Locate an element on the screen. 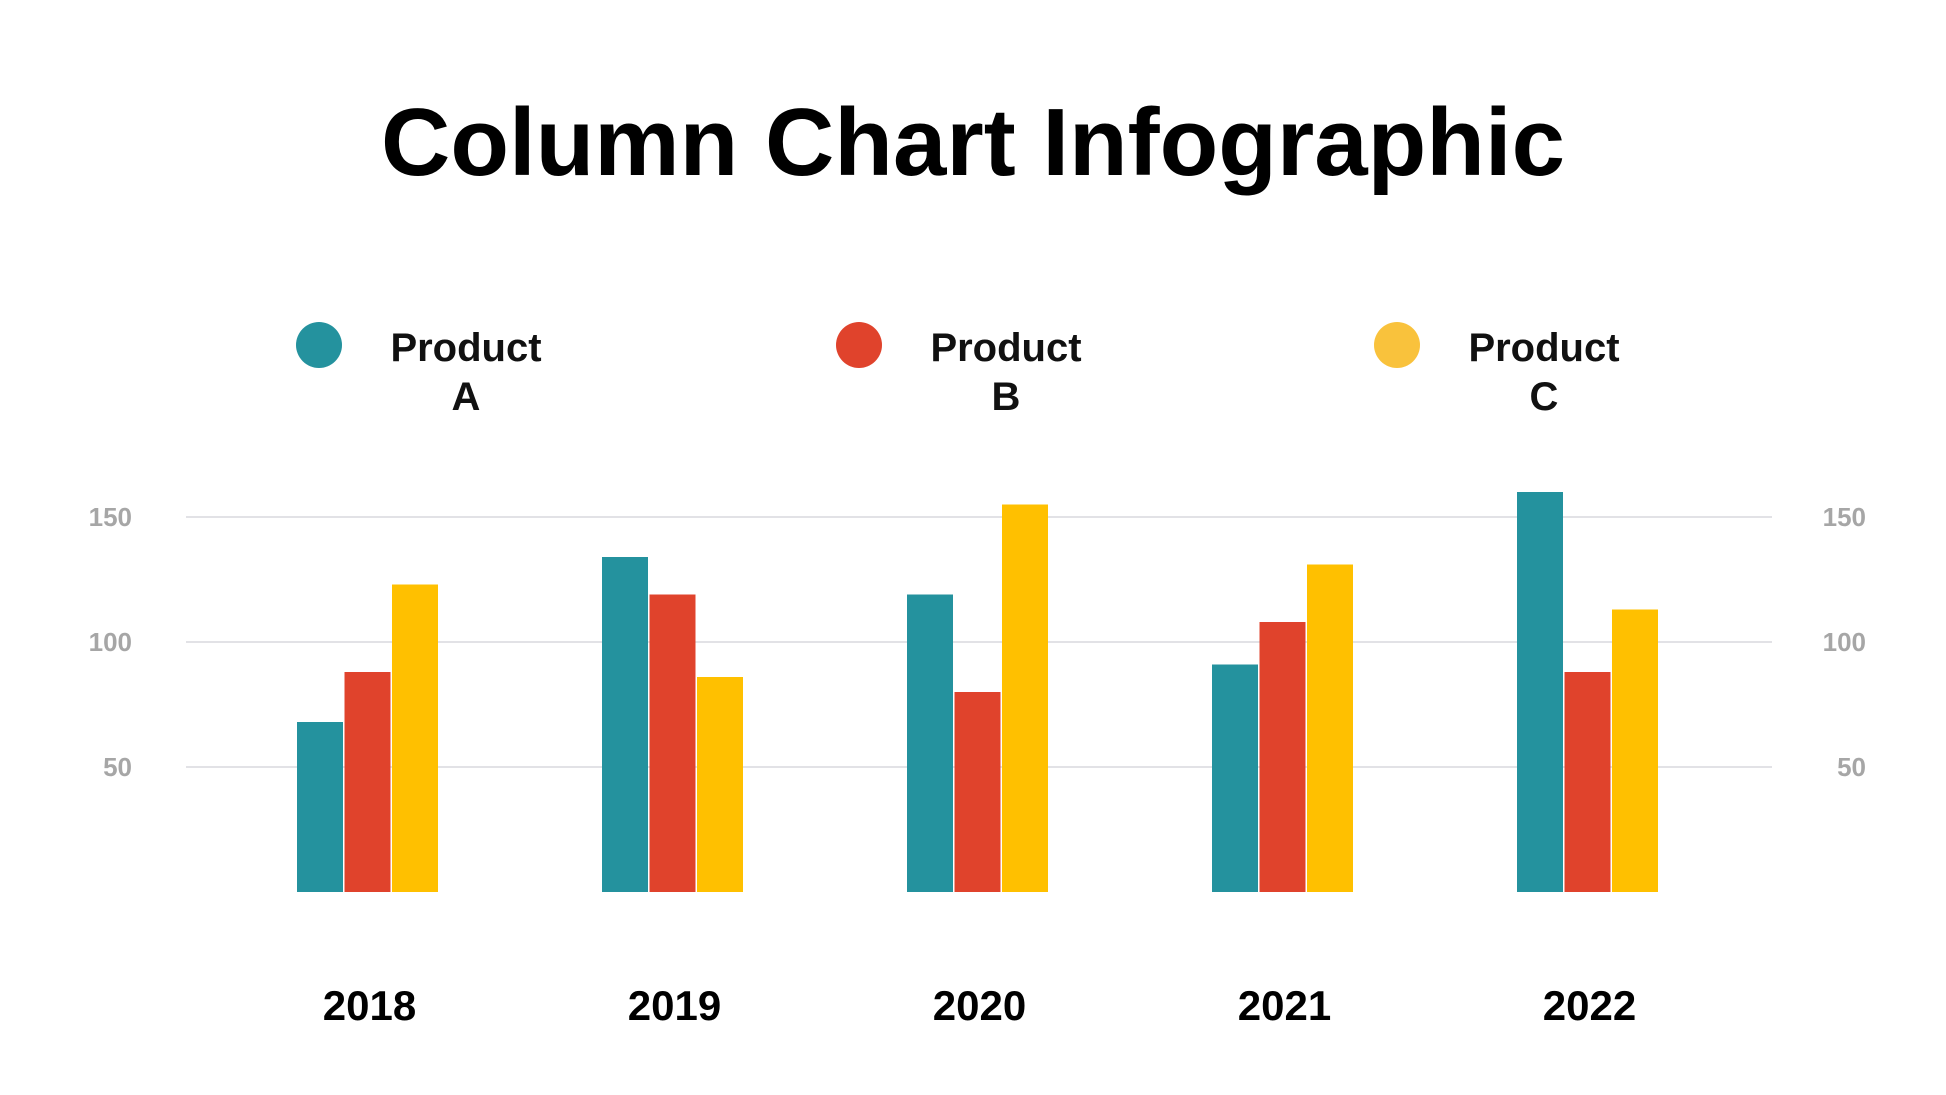 This screenshot has height=1095, width=1946. bar-product-c-2021 is located at coordinates (1330, 728).